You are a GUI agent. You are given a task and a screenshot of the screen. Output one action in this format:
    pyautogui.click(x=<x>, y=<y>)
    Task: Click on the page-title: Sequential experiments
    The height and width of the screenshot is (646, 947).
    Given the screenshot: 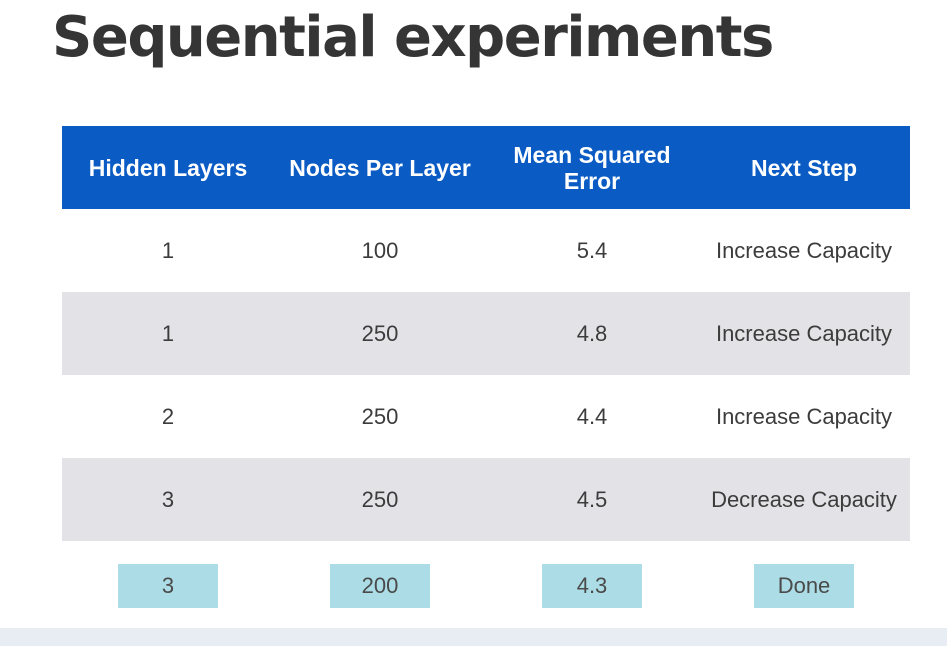 What is the action you would take?
    pyautogui.click(x=413, y=37)
    